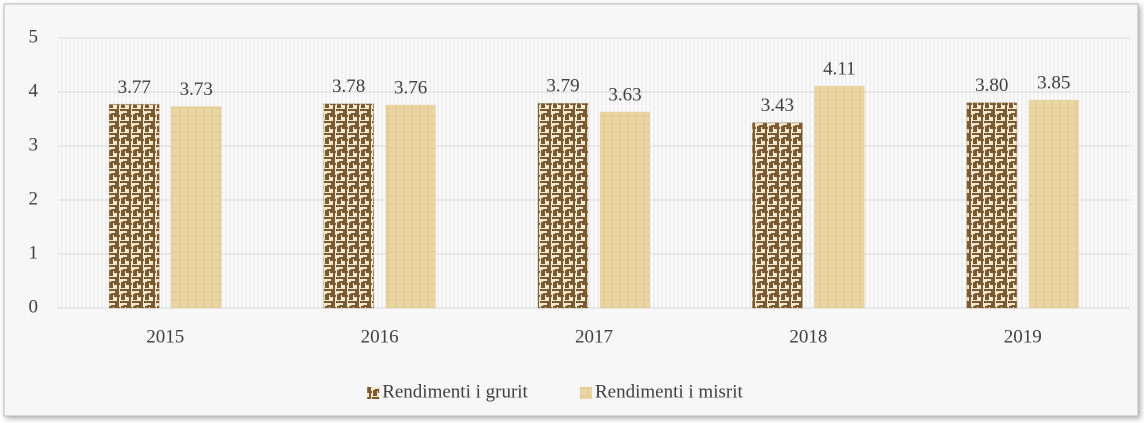  Describe the element at coordinates (34, 36) in the screenshot. I see `y-tick-label: 5` at that location.